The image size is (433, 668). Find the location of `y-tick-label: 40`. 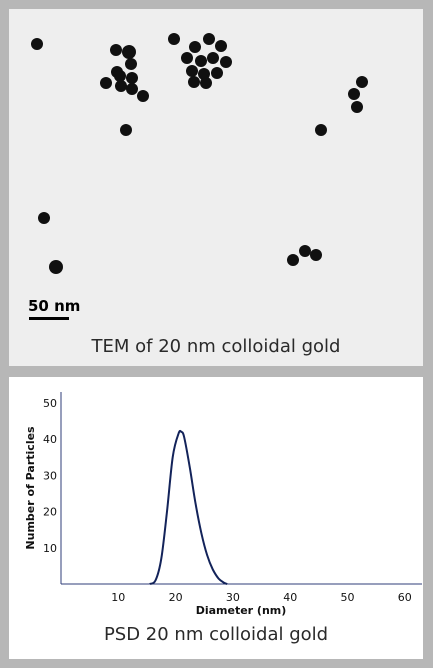

y-tick-label: 40 is located at coordinates (50, 439).